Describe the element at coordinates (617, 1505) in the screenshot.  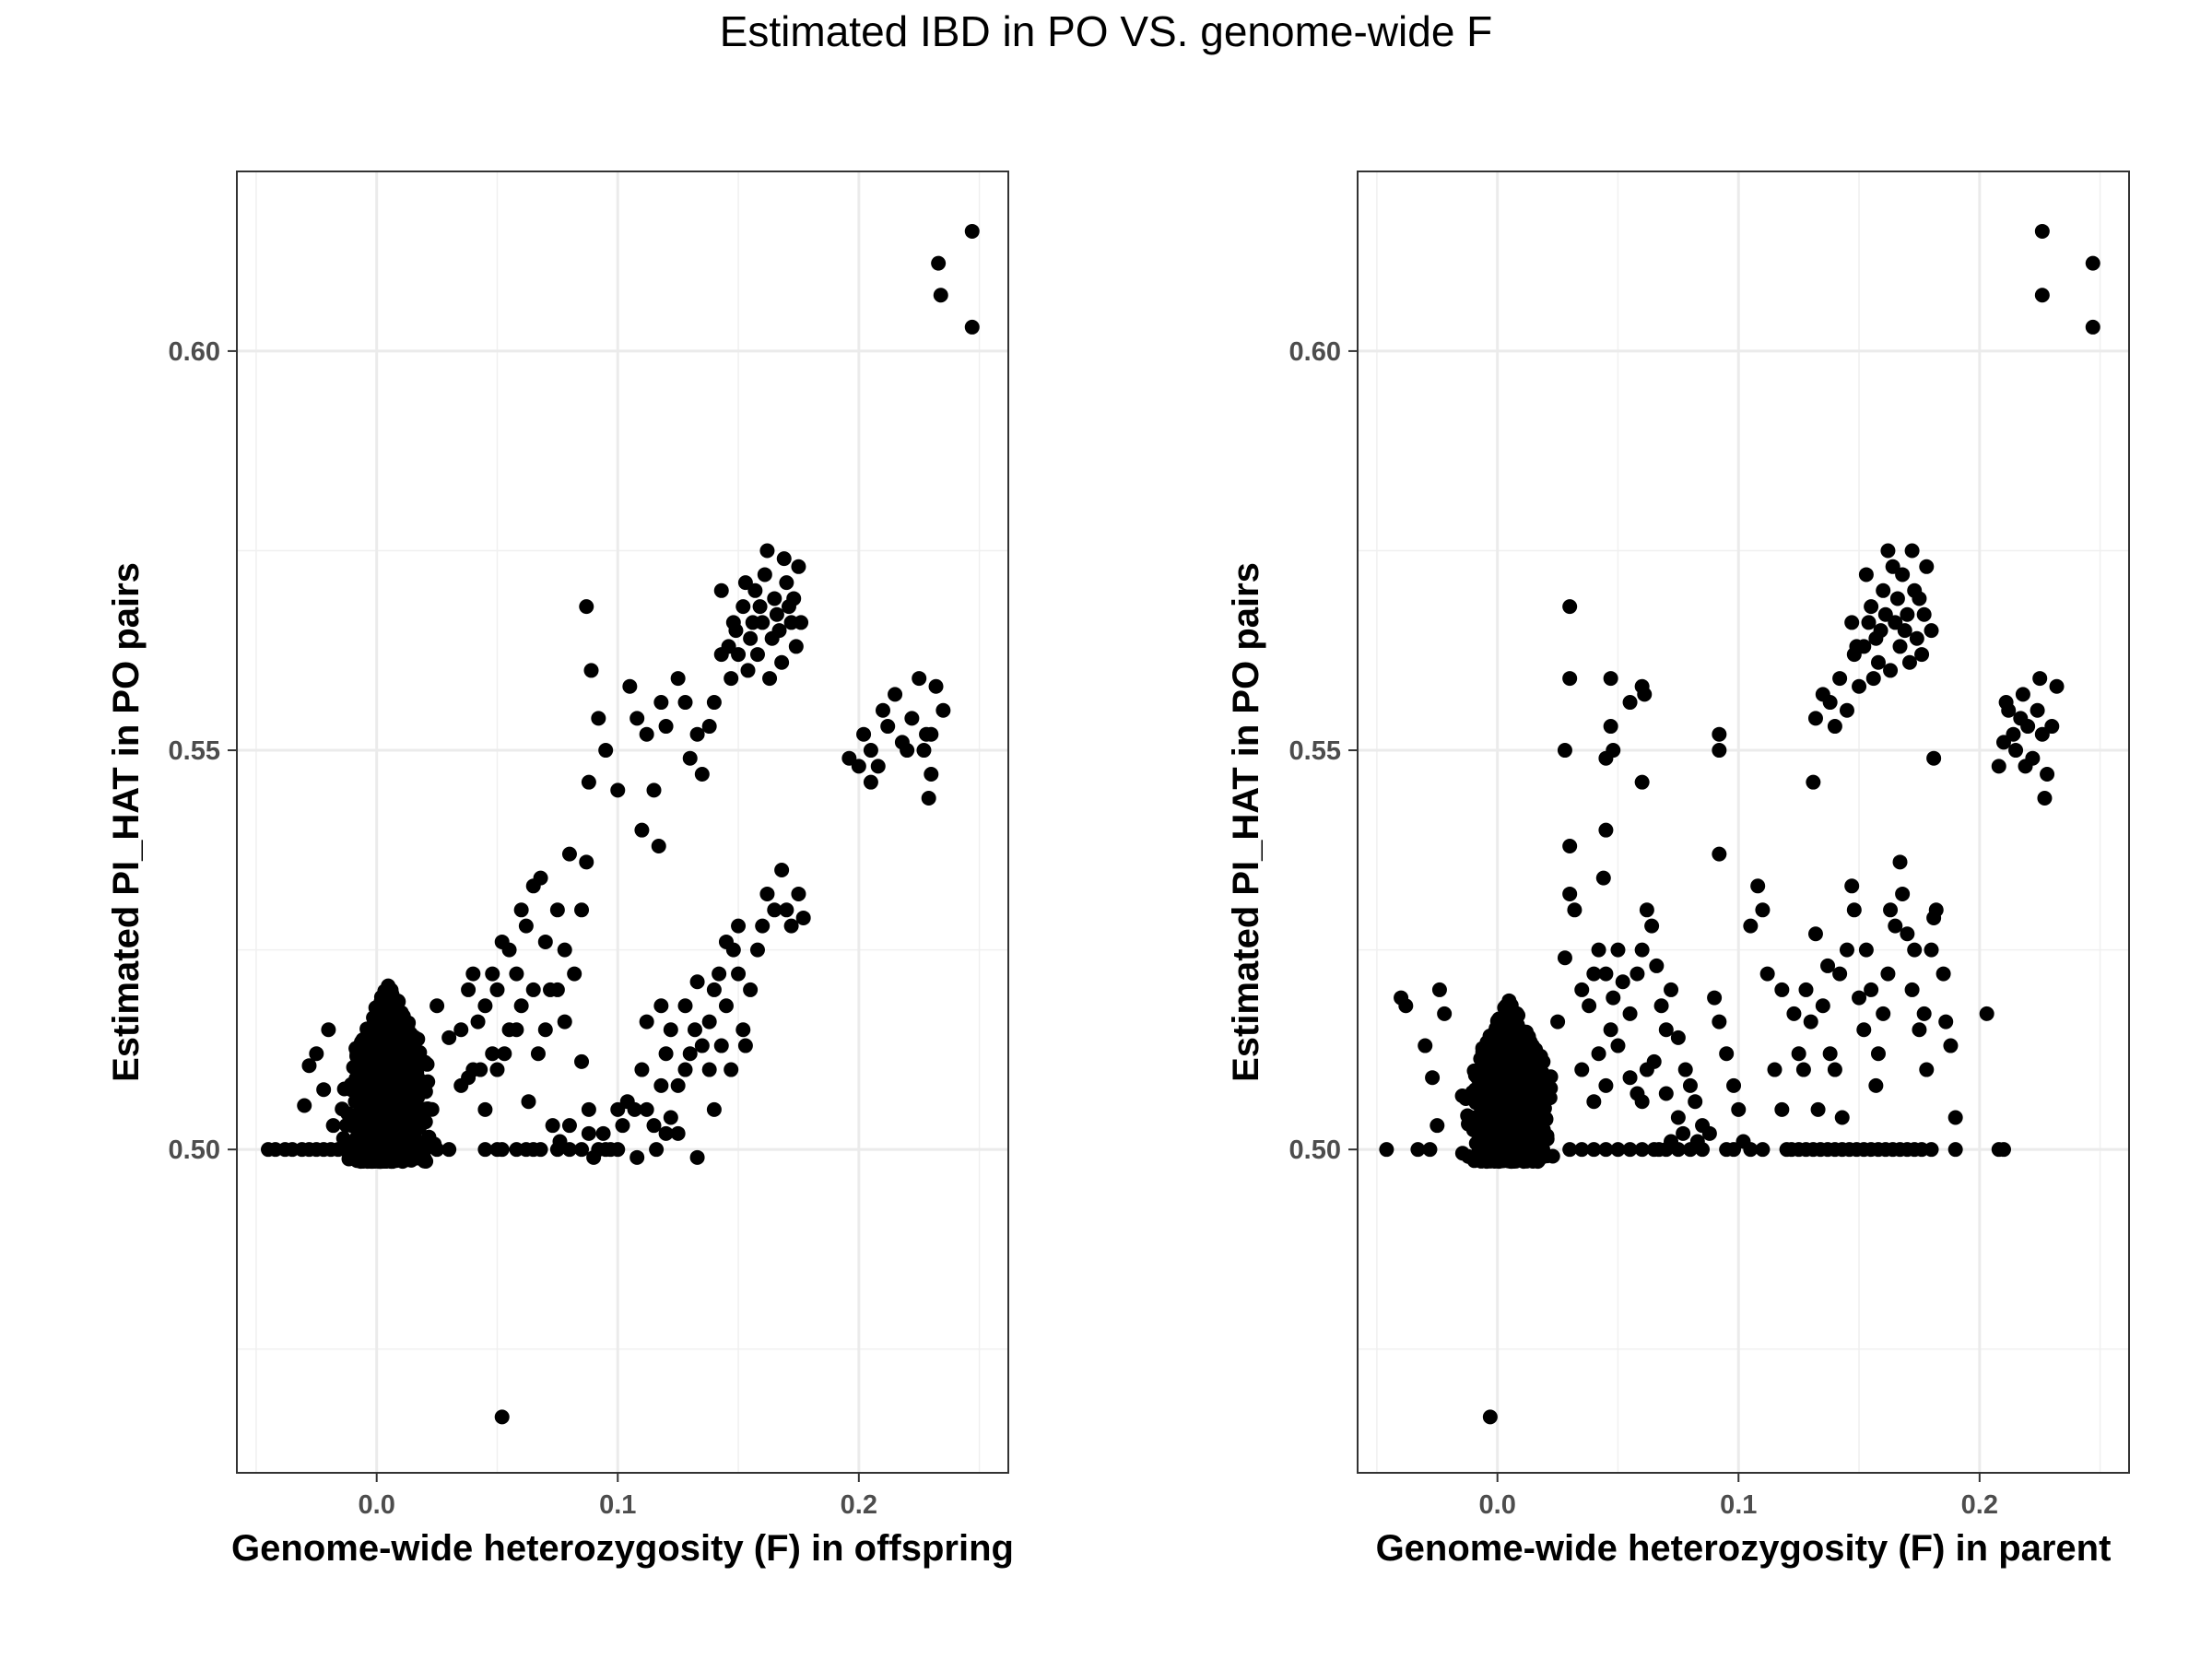
I see `x-tick-label: 0.1` at that location.